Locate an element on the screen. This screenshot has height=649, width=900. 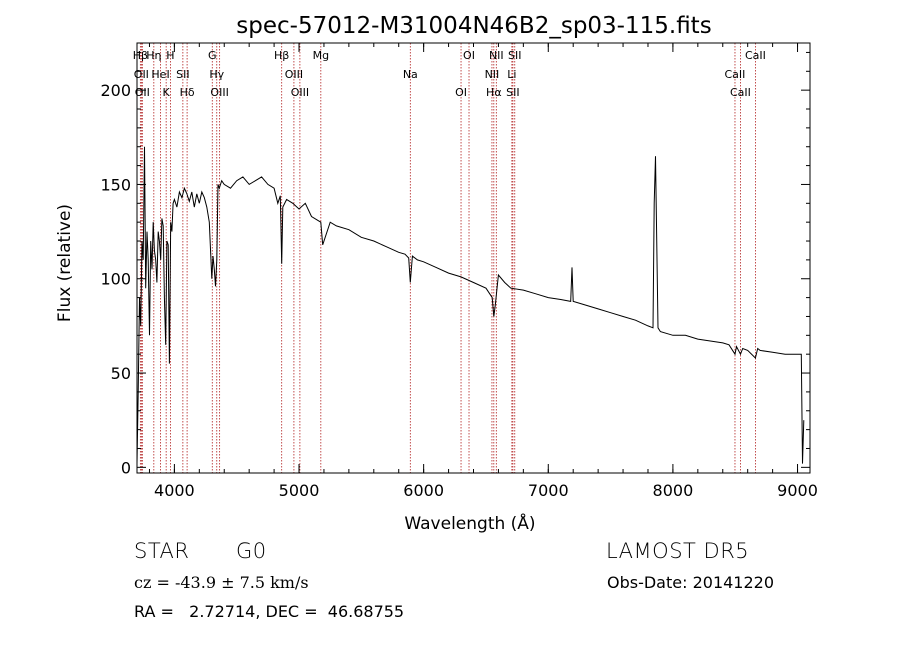
object-subclass: G0 is located at coordinates (251, 551).